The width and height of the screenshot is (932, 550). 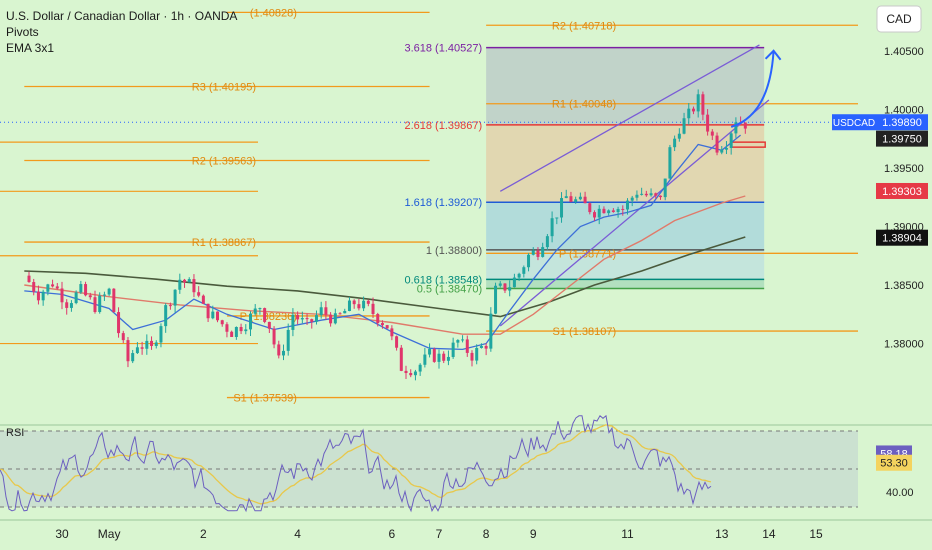 What do you see at coordinates (904, 345) in the screenshot?
I see `y-tick-label: 1.38000` at bounding box center [904, 345].